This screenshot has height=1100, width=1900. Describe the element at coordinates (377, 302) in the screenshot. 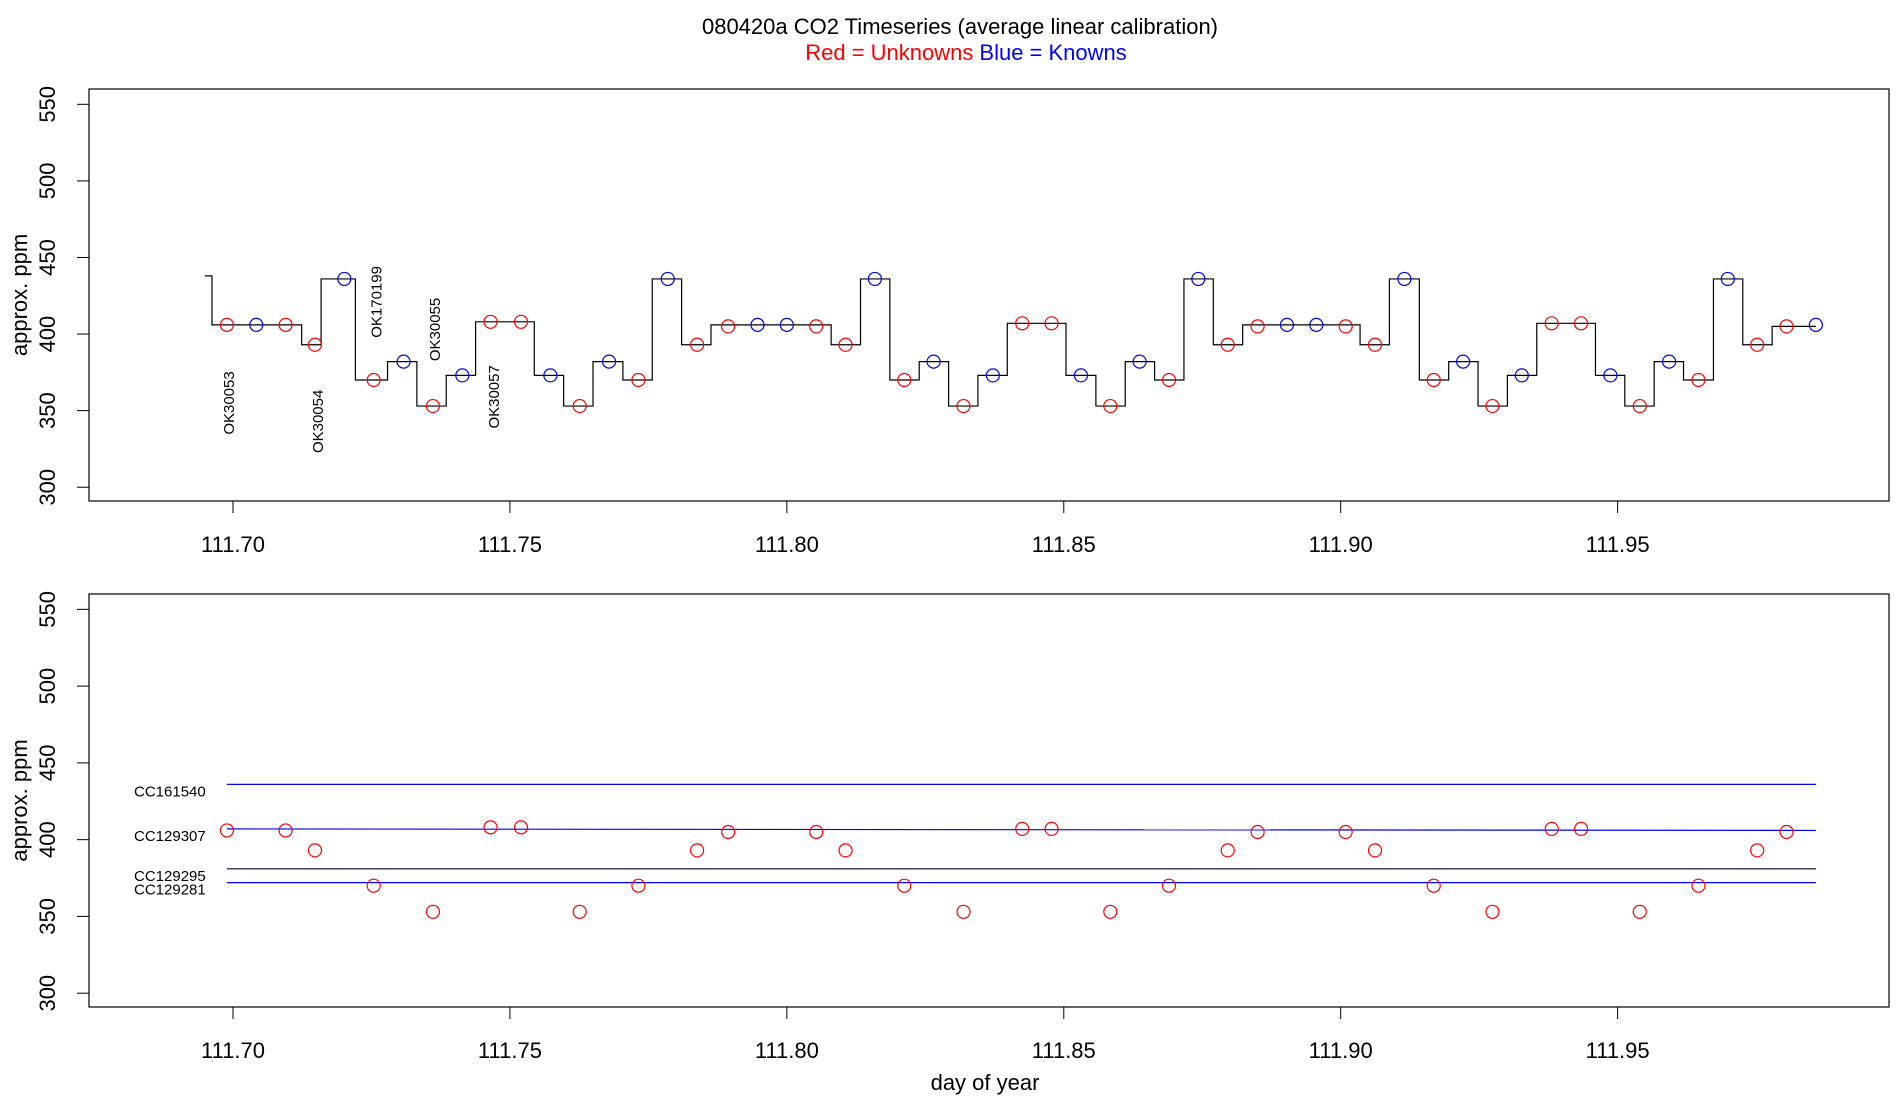

I see `annotation: OK170199` at that location.